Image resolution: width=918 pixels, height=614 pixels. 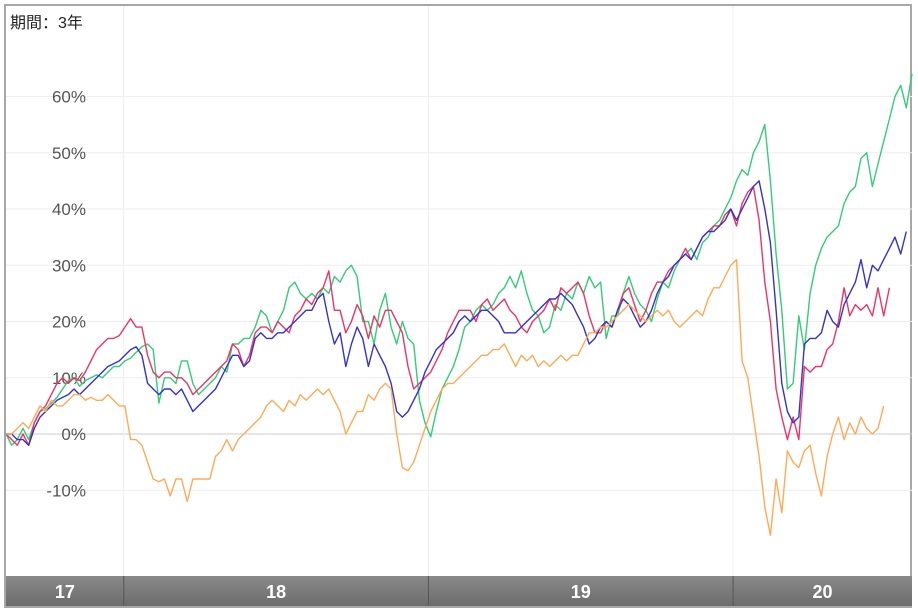 What do you see at coordinates (69, 97) in the screenshot?
I see `y-tick-label: 60%` at bounding box center [69, 97].